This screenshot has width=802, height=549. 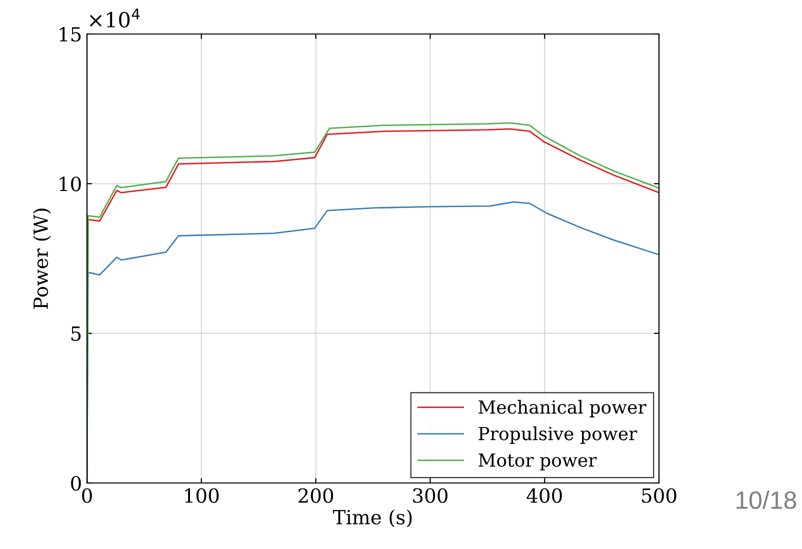 I want to click on x-tick-label: 200, so click(x=316, y=495).